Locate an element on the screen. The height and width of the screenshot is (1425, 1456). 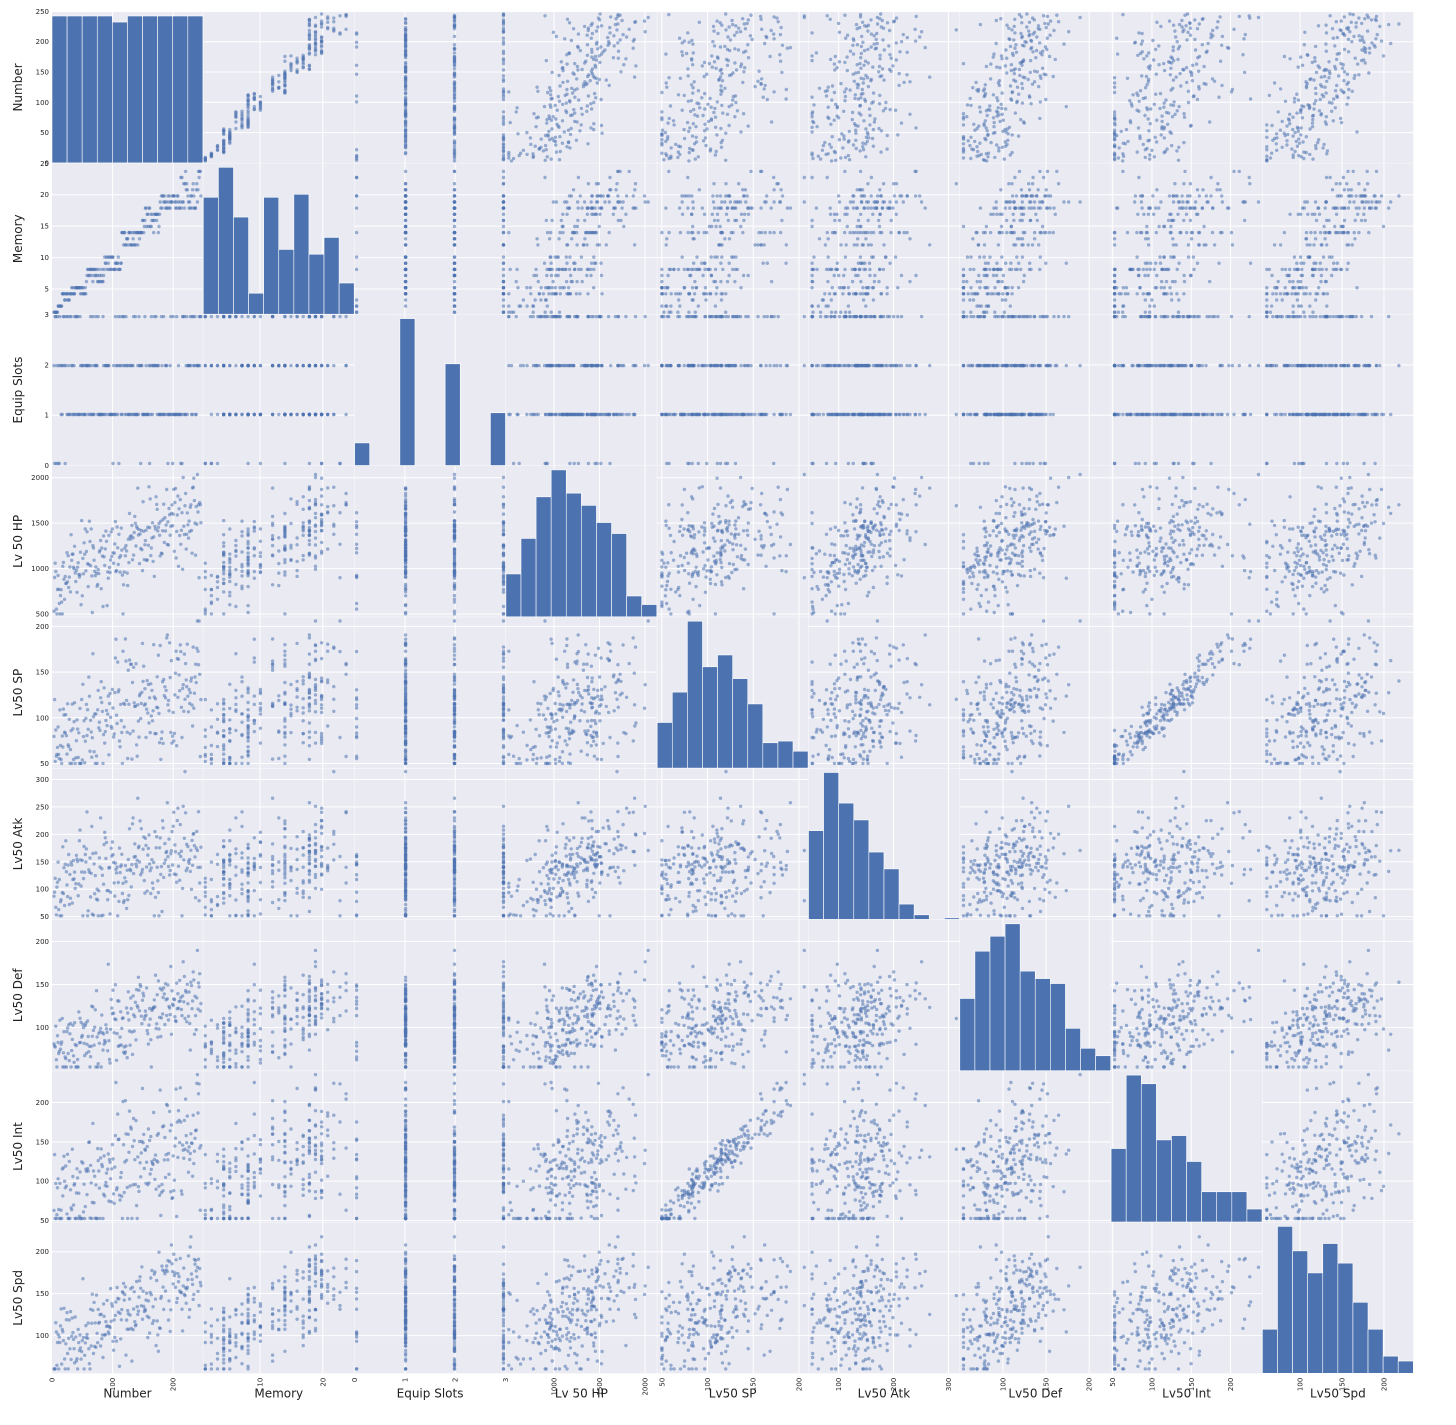
histogram-bar is located at coordinates (346, 298).